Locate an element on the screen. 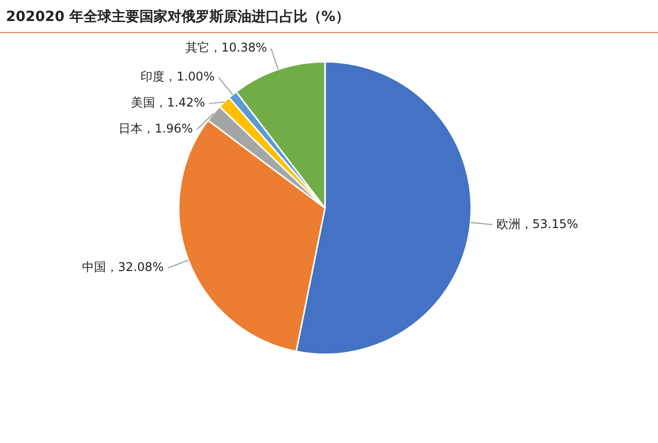 Image resolution: width=658 pixels, height=443 pixels. slice-label: 欧洲，53.15% is located at coordinates (537, 223).